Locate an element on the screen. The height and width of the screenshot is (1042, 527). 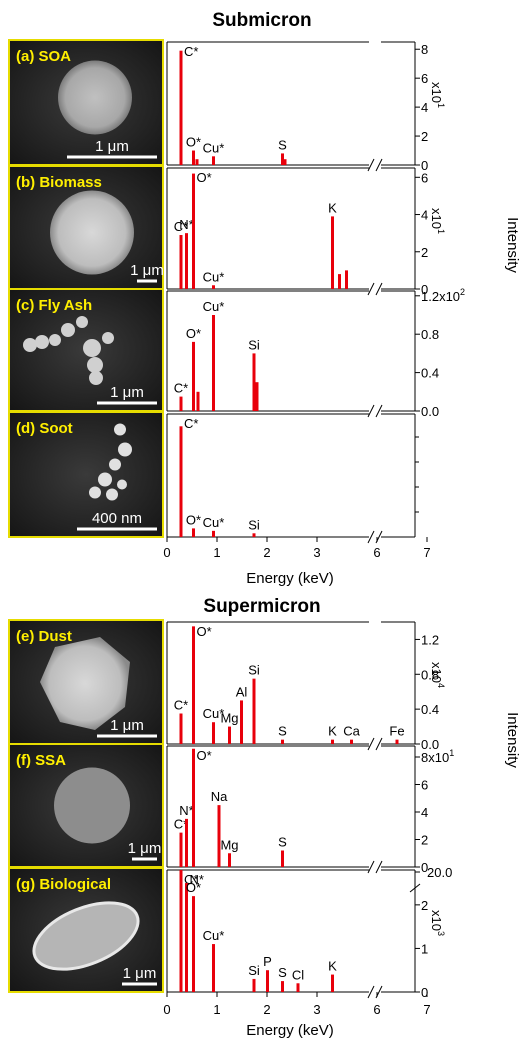
y-tick-text: 0.0 is located at coordinates (430, 744).